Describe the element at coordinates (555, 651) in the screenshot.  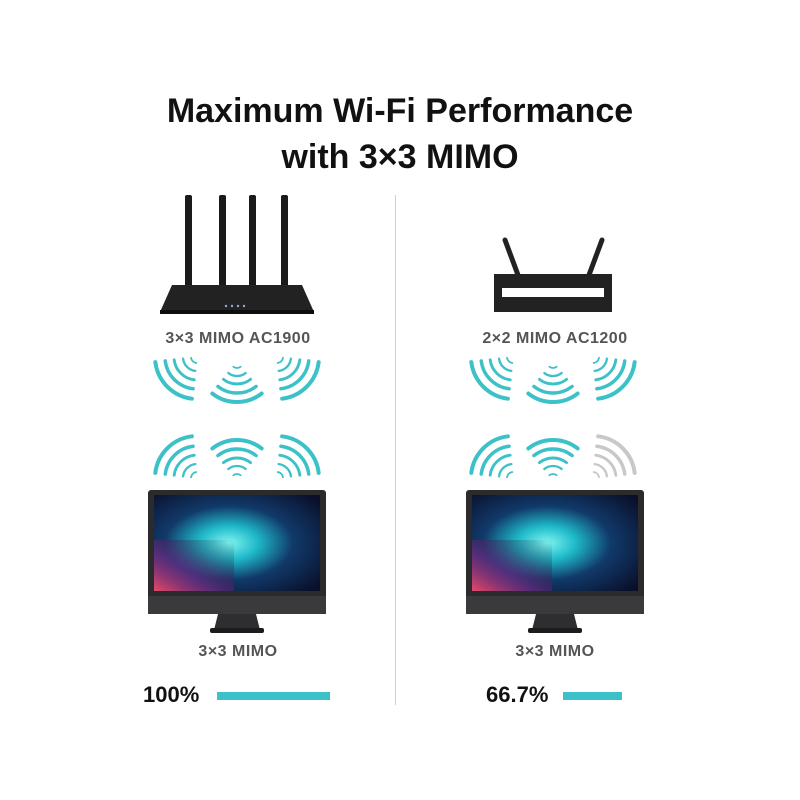
I see `right-device-label: 3×3 MIMO` at that location.